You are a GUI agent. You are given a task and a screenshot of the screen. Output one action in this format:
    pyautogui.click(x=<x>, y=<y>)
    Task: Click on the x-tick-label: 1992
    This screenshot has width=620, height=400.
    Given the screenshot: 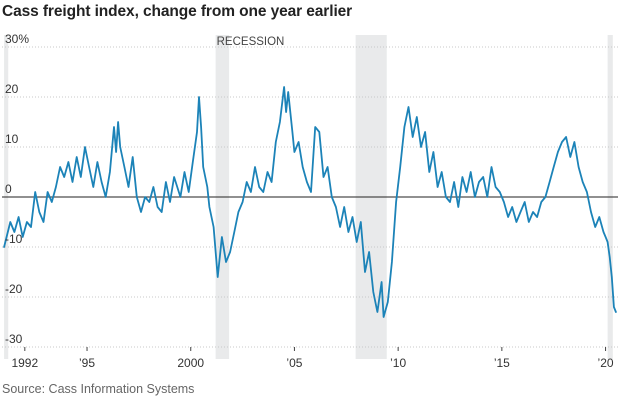 What is the action you would take?
    pyautogui.click(x=24, y=363)
    